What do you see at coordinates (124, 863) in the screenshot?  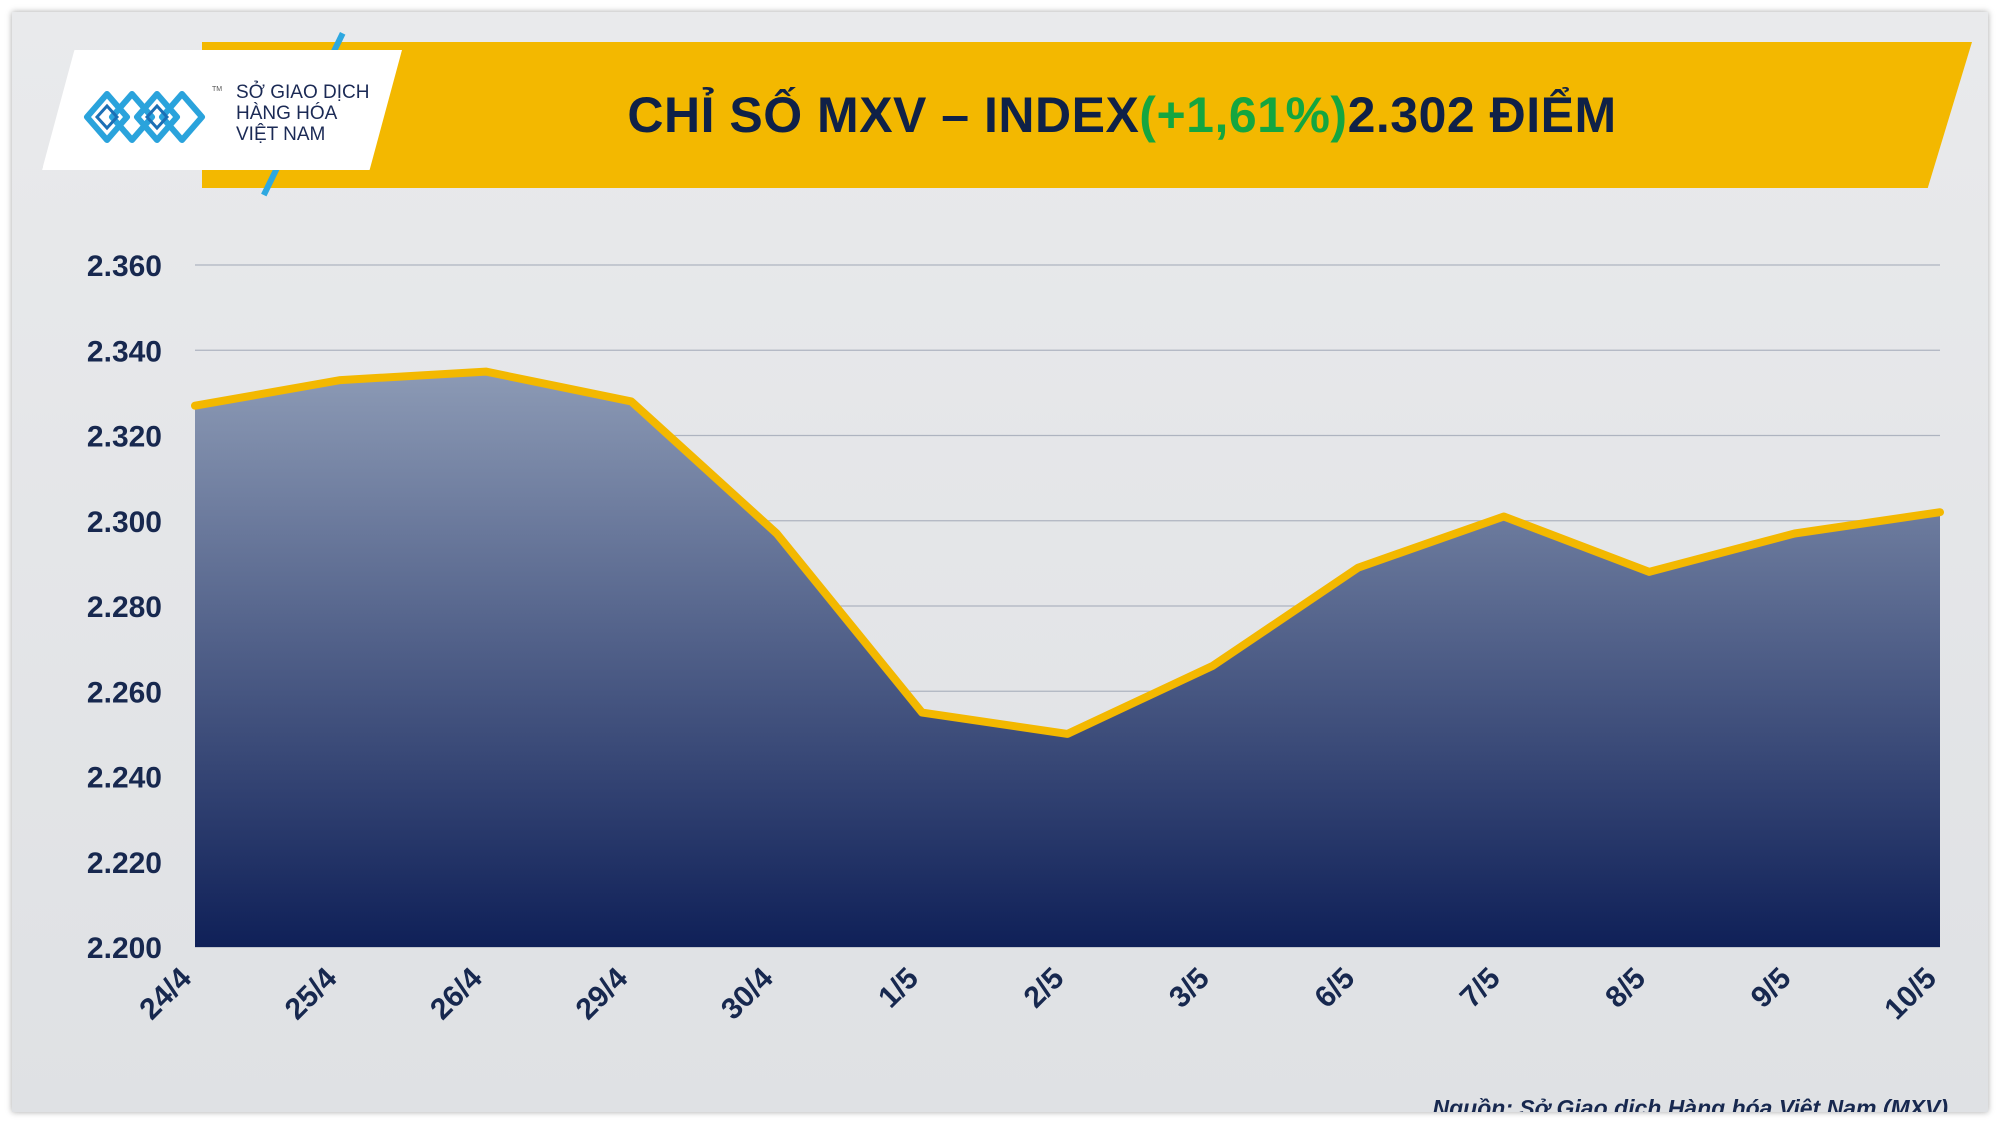 I see `y-tick-label: 2.220` at bounding box center [124, 863].